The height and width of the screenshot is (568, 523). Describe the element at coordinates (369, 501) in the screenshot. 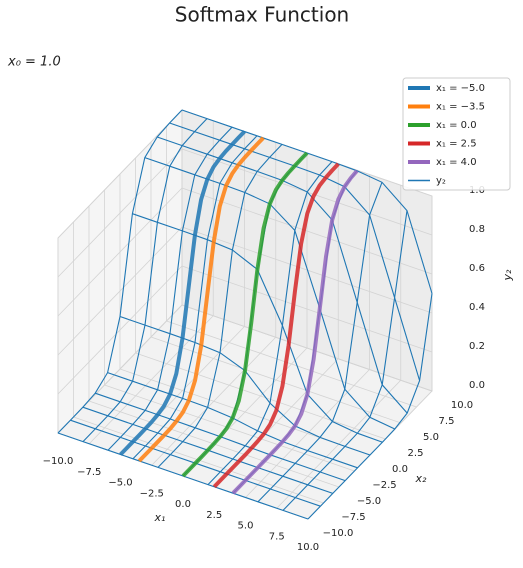

I see `y-tick-label: −5.0` at that location.